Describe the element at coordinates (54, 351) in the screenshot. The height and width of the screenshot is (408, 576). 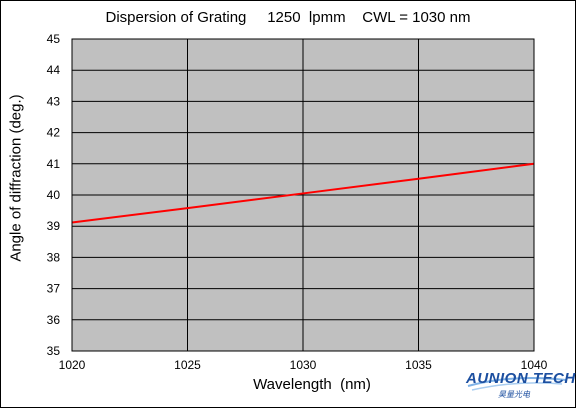
I see `y-tick-label: 35` at that location.